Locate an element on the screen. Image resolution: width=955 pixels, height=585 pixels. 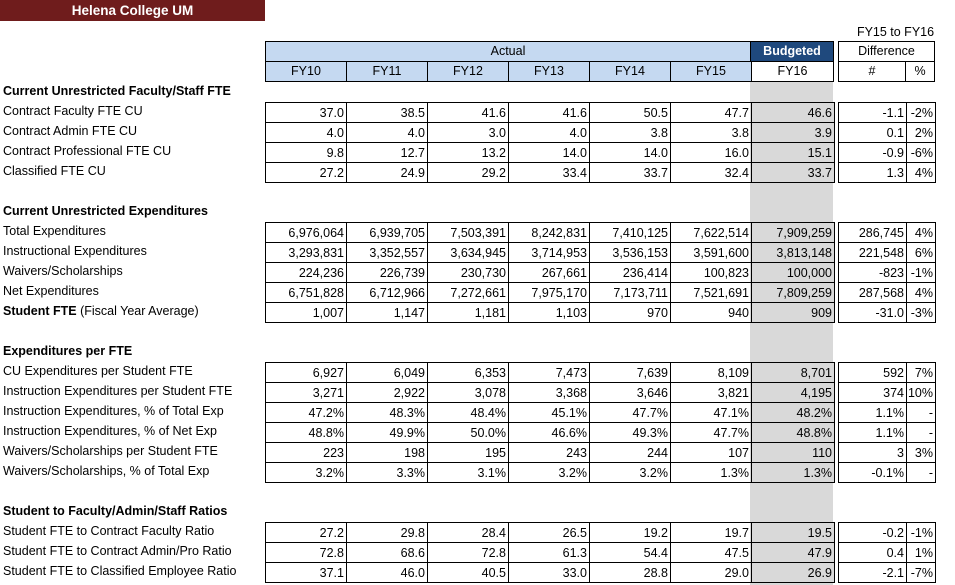
value-cell: 244 is located at coordinates (630, 452).